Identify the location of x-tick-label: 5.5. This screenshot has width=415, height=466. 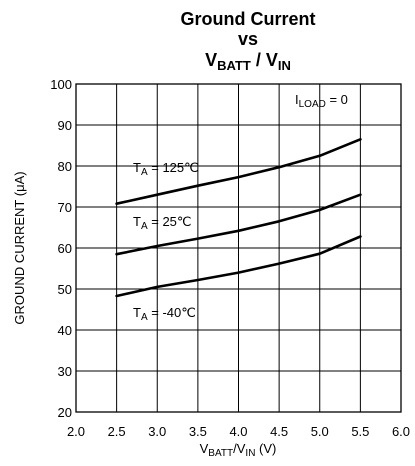
(360, 431).